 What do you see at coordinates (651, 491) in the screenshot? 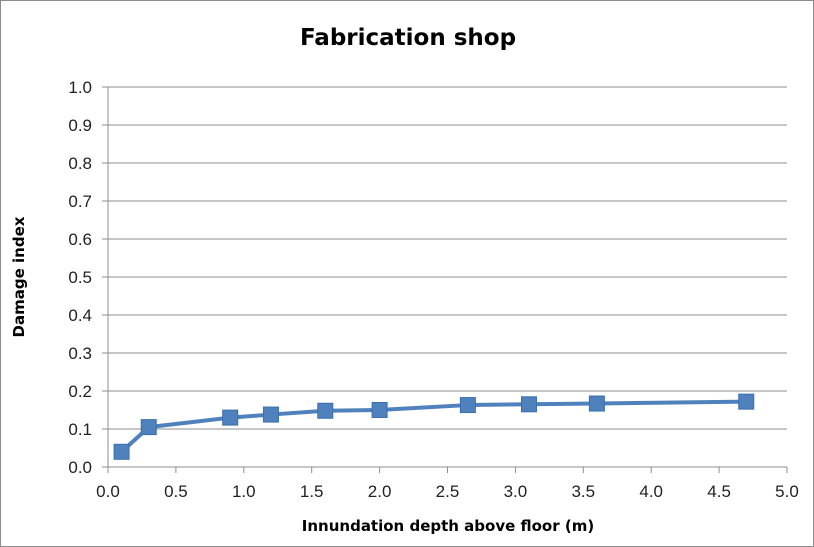
I see `x-tick-label: 4.0` at bounding box center [651, 491].